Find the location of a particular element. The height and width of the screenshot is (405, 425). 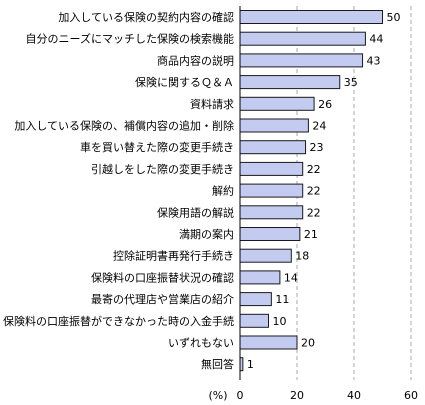

category-label-2: 商品内容の説明 is located at coordinates (195, 60).